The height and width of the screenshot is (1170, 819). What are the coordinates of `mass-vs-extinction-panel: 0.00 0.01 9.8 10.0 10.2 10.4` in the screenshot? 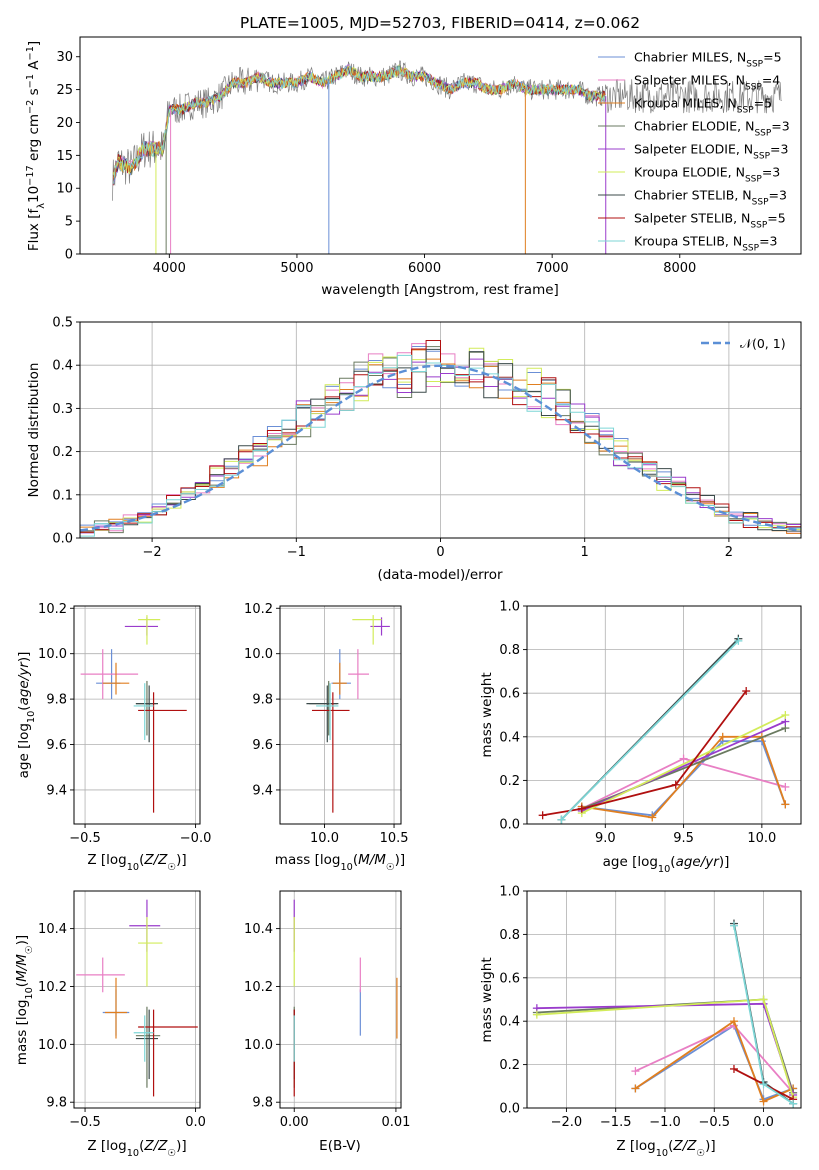 It's located at (327, 1010).